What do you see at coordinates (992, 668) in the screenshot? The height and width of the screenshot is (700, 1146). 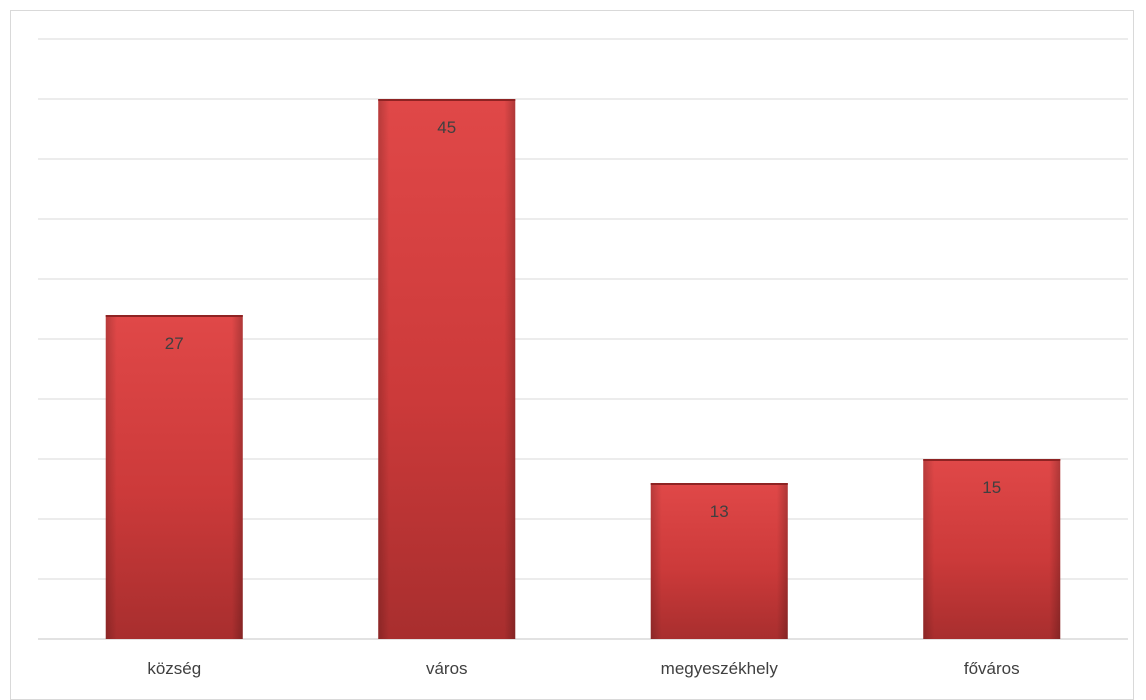 I see `category-label: főváros` at bounding box center [992, 668].